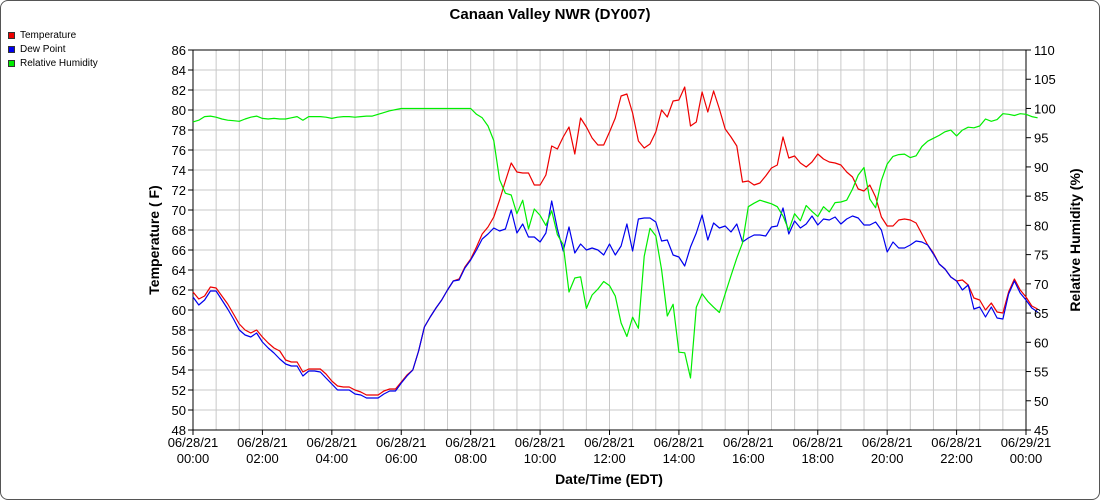  Describe the element at coordinates (1041, 240) in the screenshot. I see `right-axis-ticks: 45 50 55 60 65 70 75 80 85 90 95 100 105 110` at that location.